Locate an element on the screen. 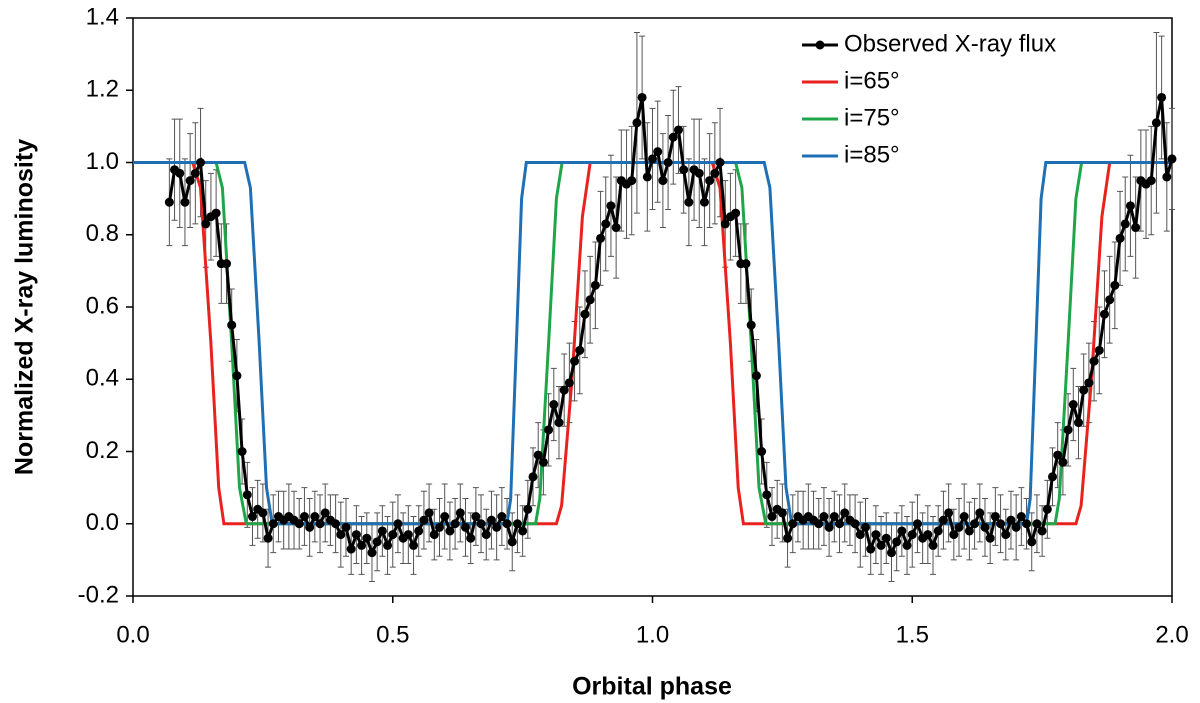  y-tick-label: 1.0 is located at coordinates (102, 161).